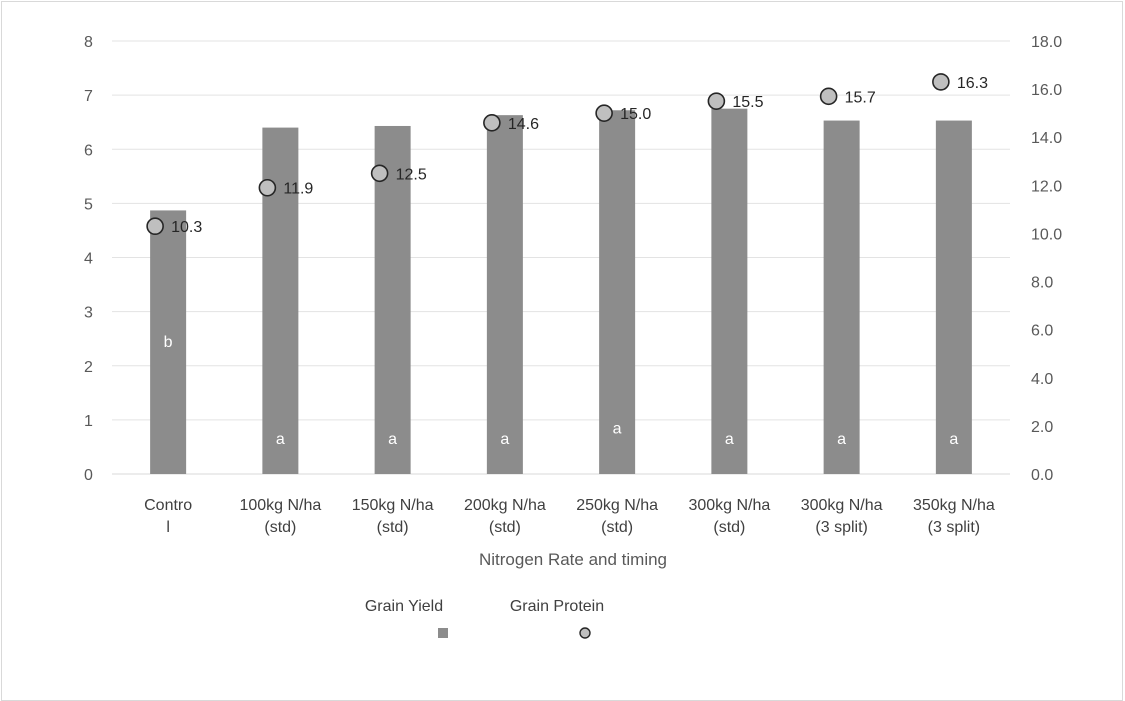 This screenshot has height=701, width=1125. I want to click on protein-data-label: 15.7, so click(860, 97).